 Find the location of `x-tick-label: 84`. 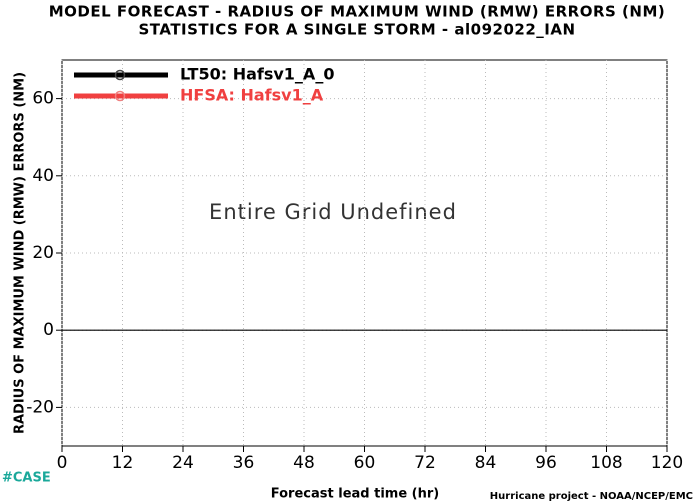

x-tick-label: 84 is located at coordinates (486, 463).